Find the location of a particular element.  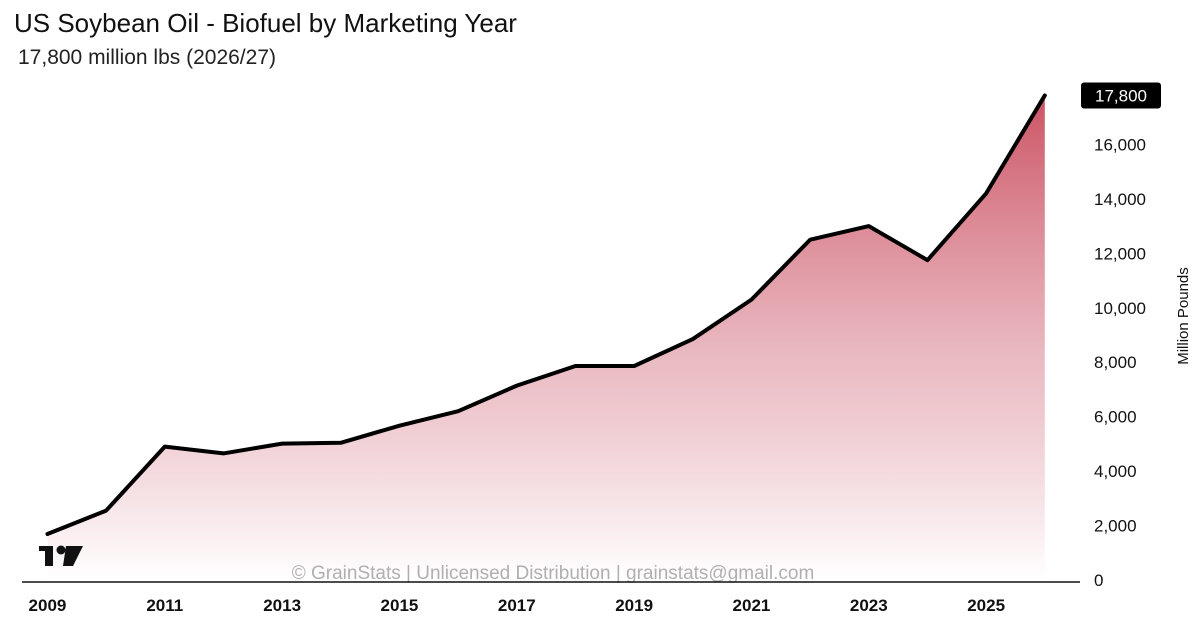

y-tick-label: 0 is located at coordinates (1098, 580).